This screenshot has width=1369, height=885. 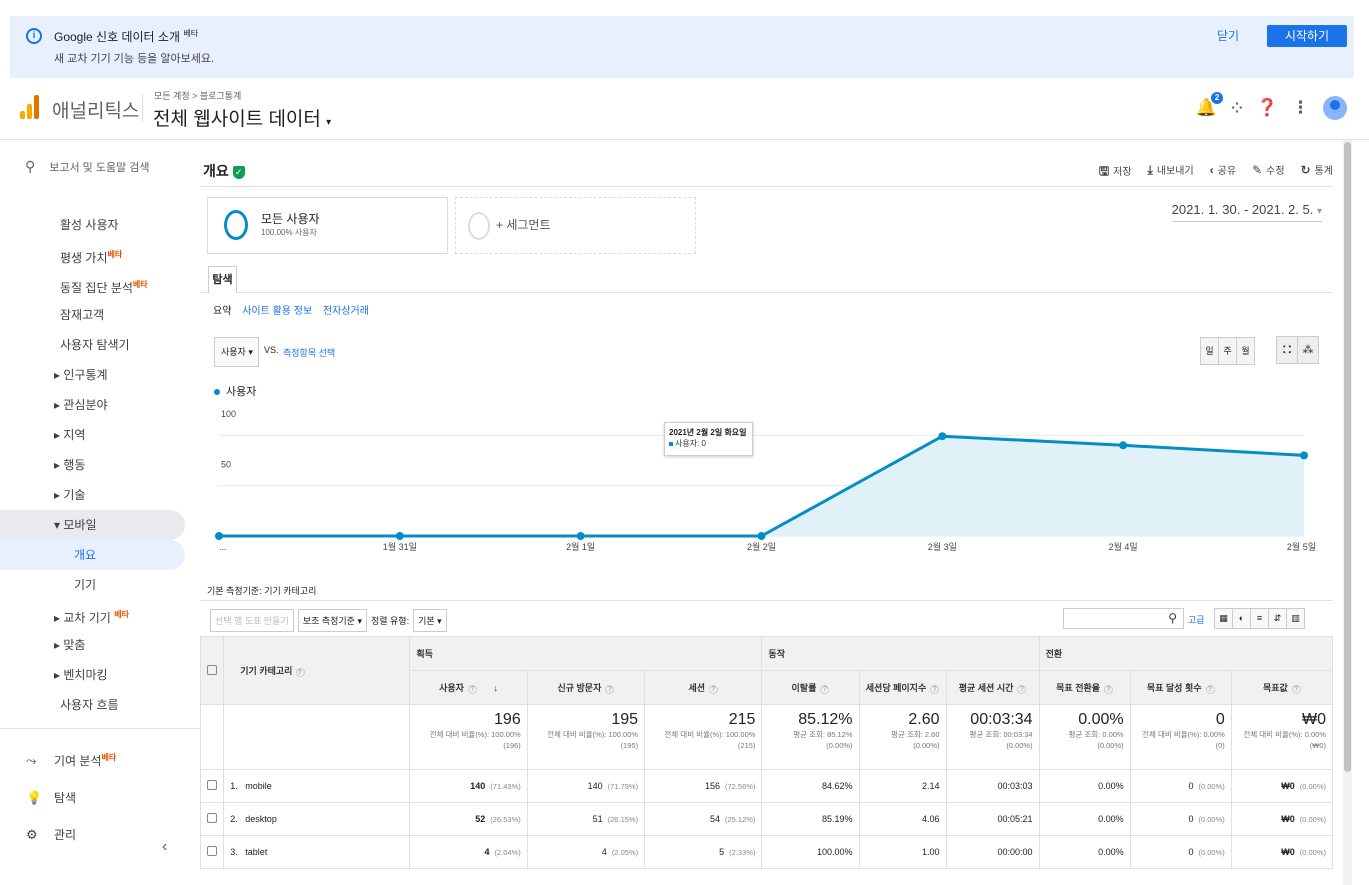 I want to click on scrollbar-thumb, so click(x=1347, y=457).